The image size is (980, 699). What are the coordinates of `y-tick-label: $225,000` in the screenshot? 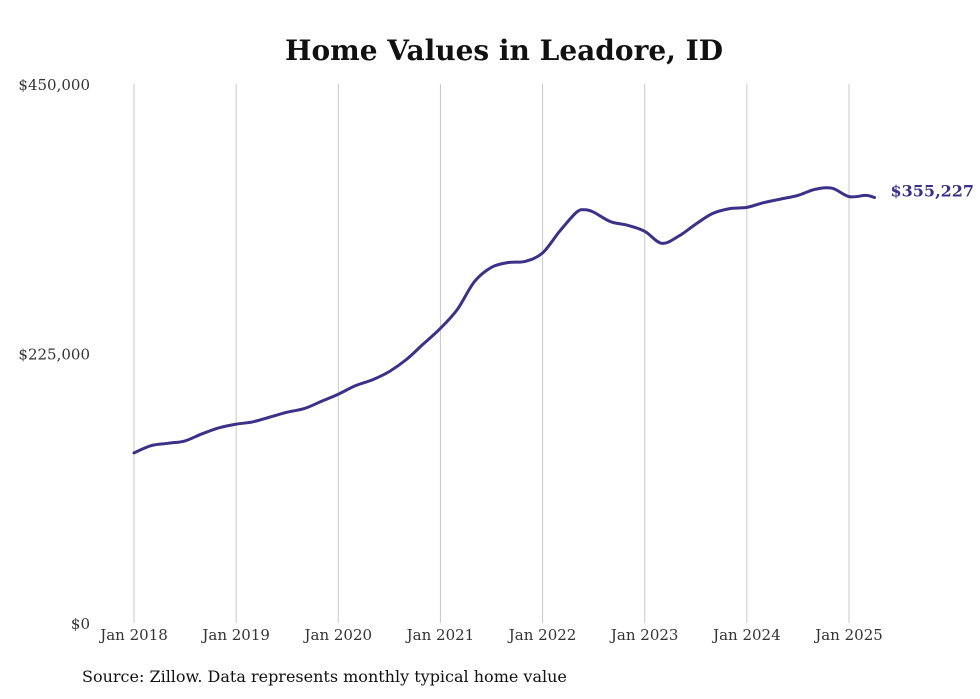 It's located at (54, 355).